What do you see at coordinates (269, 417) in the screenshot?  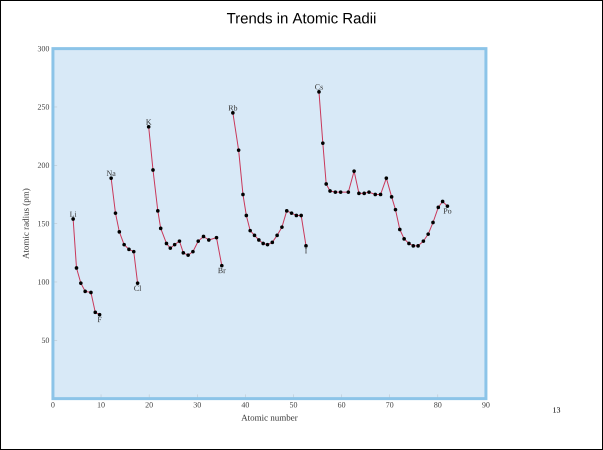 I see `x-axis-title: Atomic number` at bounding box center [269, 417].